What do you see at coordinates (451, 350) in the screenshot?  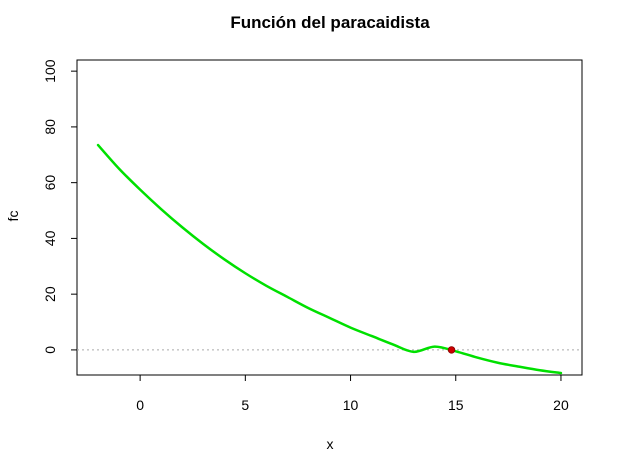 I see `root-point` at bounding box center [451, 350].